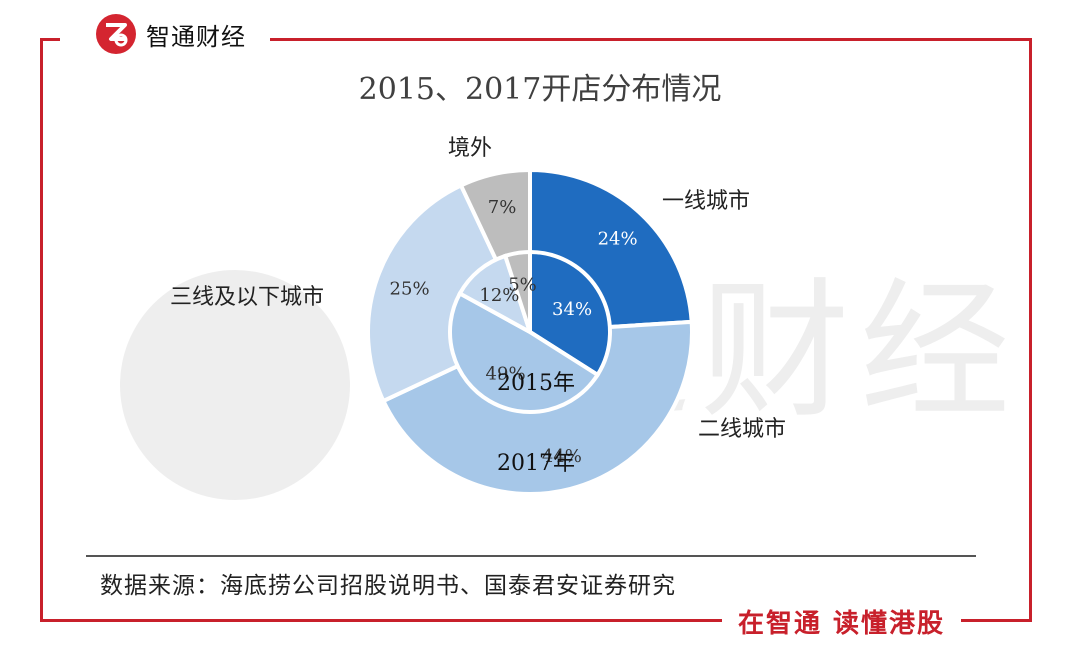 The height and width of the screenshot is (647, 1080). Describe the element at coordinates (470, 148) in the screenshot. I see `category-label-overseas: 境外` at that location.